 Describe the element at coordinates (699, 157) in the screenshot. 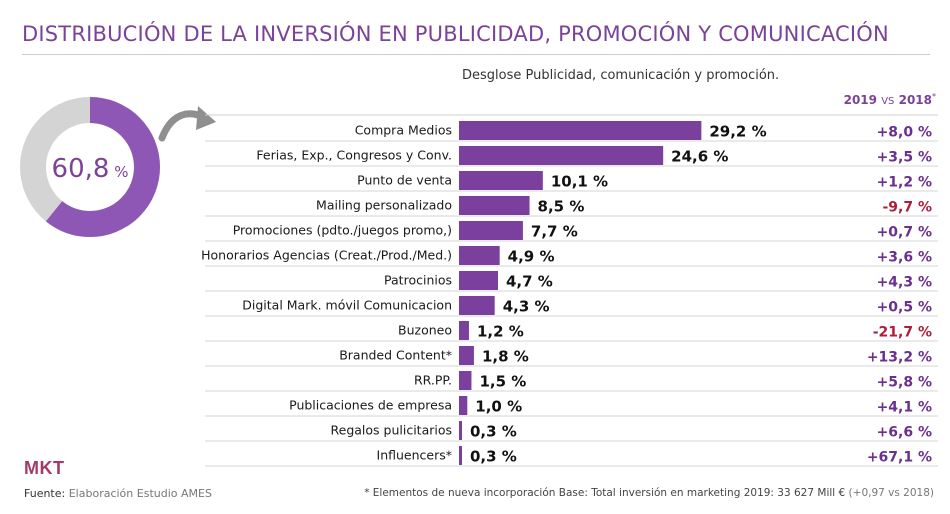

I see `value-label: 24,6 %` at that location.